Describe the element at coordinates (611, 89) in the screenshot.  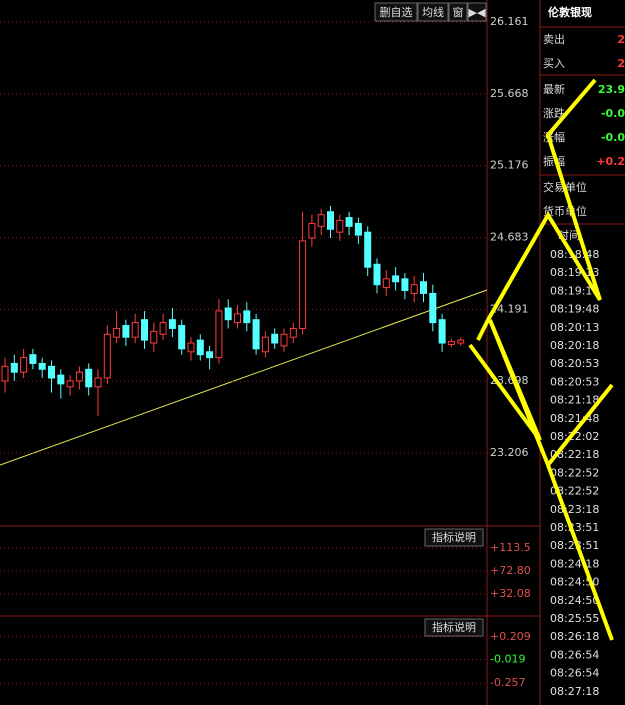
I see `quote-value: 23.9` at that location.